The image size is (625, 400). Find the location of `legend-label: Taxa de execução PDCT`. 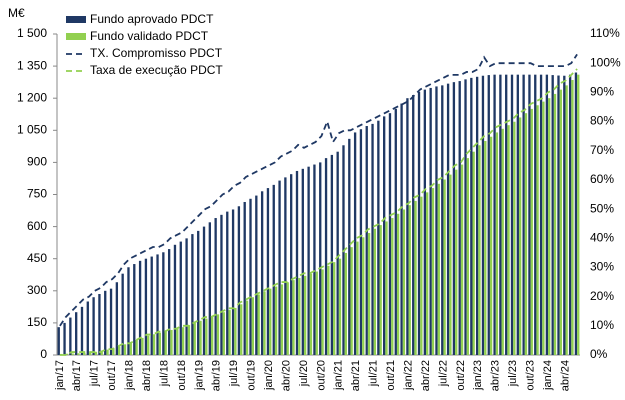

legend-label: Taxa de execução PDCT is located at coordinates (156, 70).